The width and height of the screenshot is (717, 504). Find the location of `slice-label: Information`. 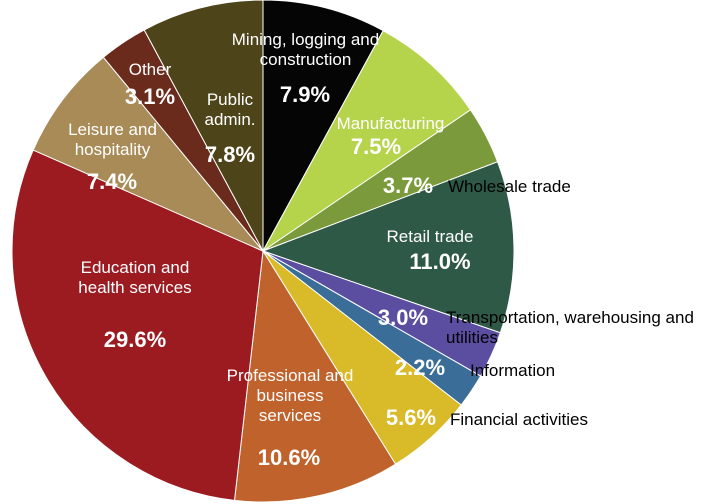

slice-label: Information is located at coordinates (513, 370).